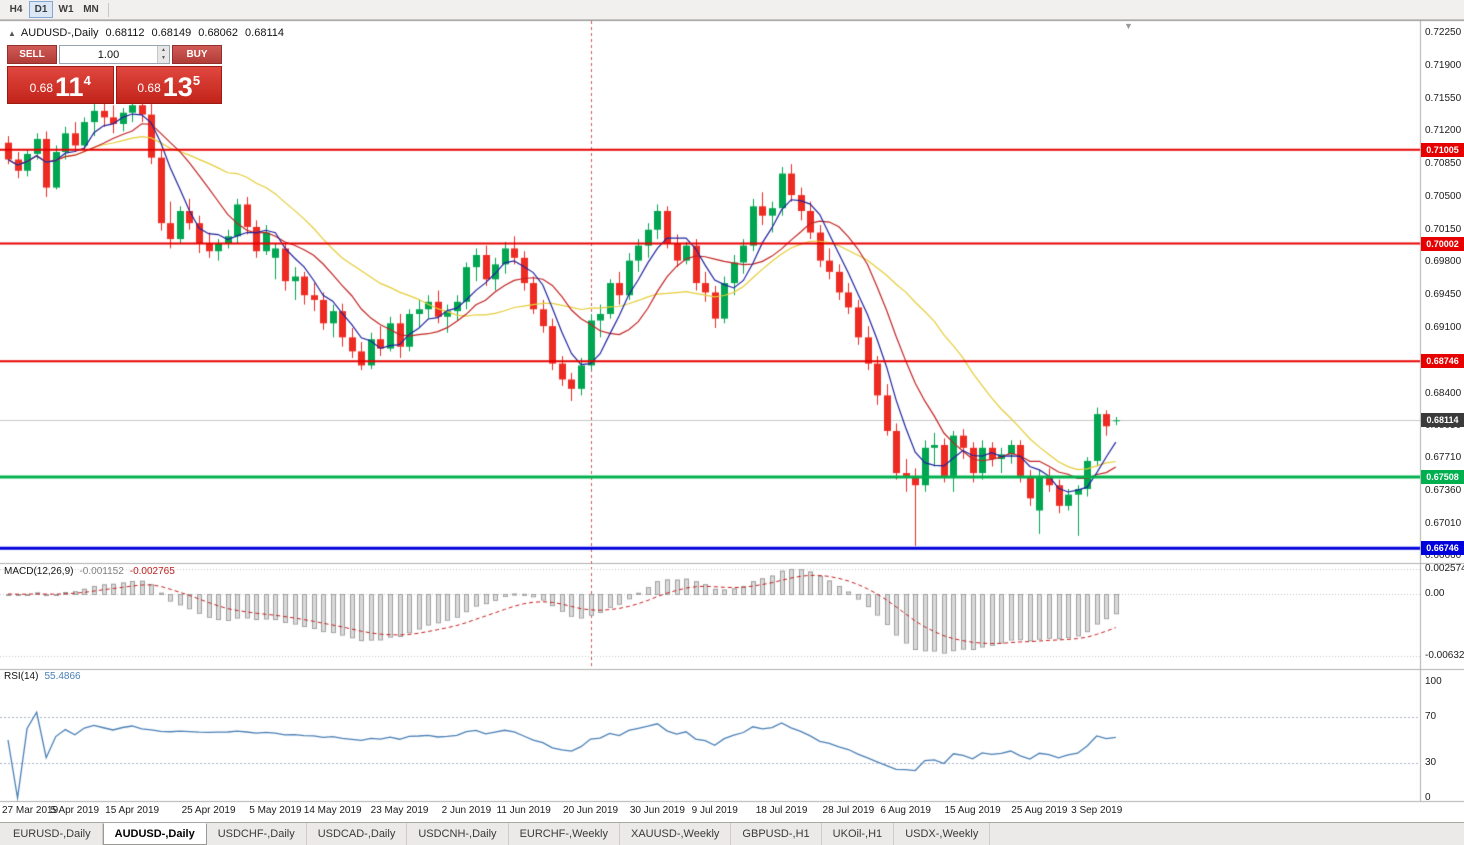  I want to click on level-price-tag: 0.71005, so click(1442, 149).